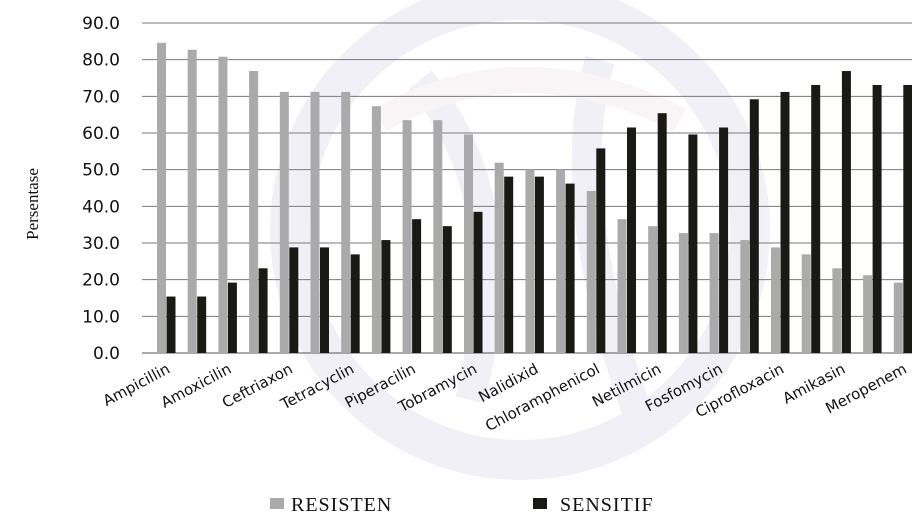  Describe the element at coordinates (101, 207) in the screenshot. I see `y-tick-label: 40.0` at that location.